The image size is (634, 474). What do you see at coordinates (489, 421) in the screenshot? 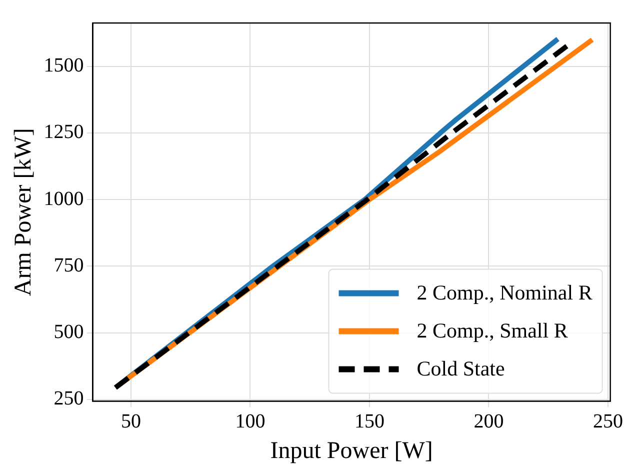
I see `x-tick-label: 200` at bounding box center [489, 421].